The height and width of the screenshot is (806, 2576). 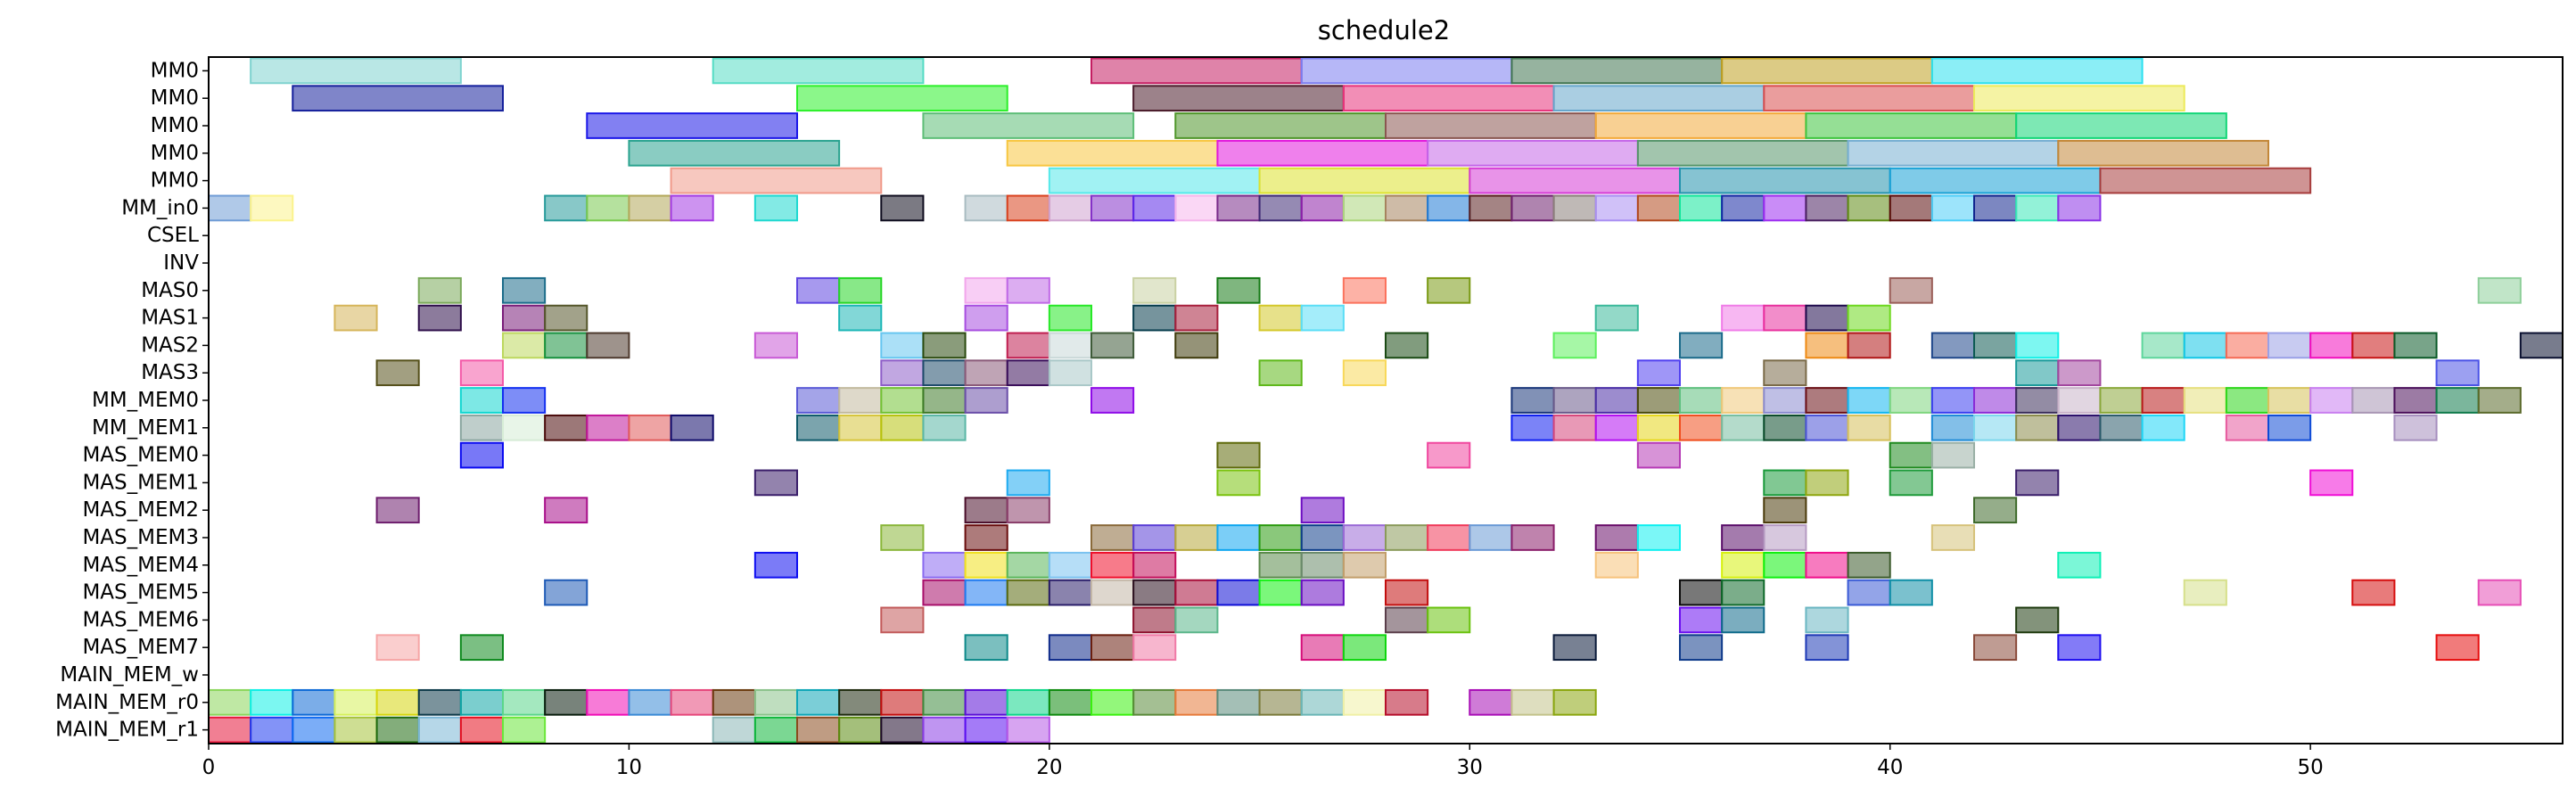 I want to click on y-tick-label: MAS_MEM1, so click(x=140, y=482).